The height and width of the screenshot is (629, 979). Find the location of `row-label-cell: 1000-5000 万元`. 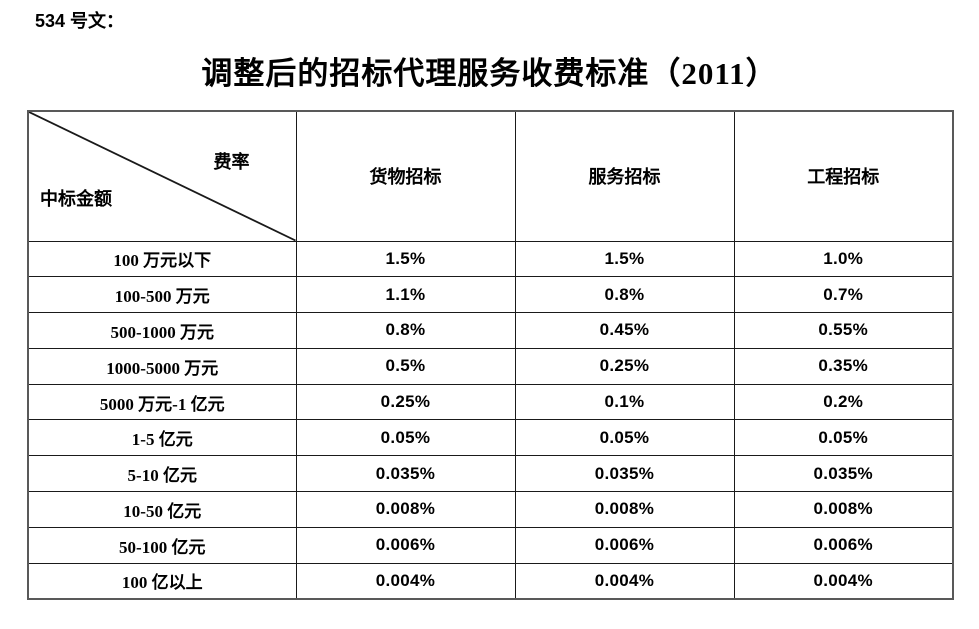

row-label-cell: 1000-5000 万元 is located at coordinates (162, 366).